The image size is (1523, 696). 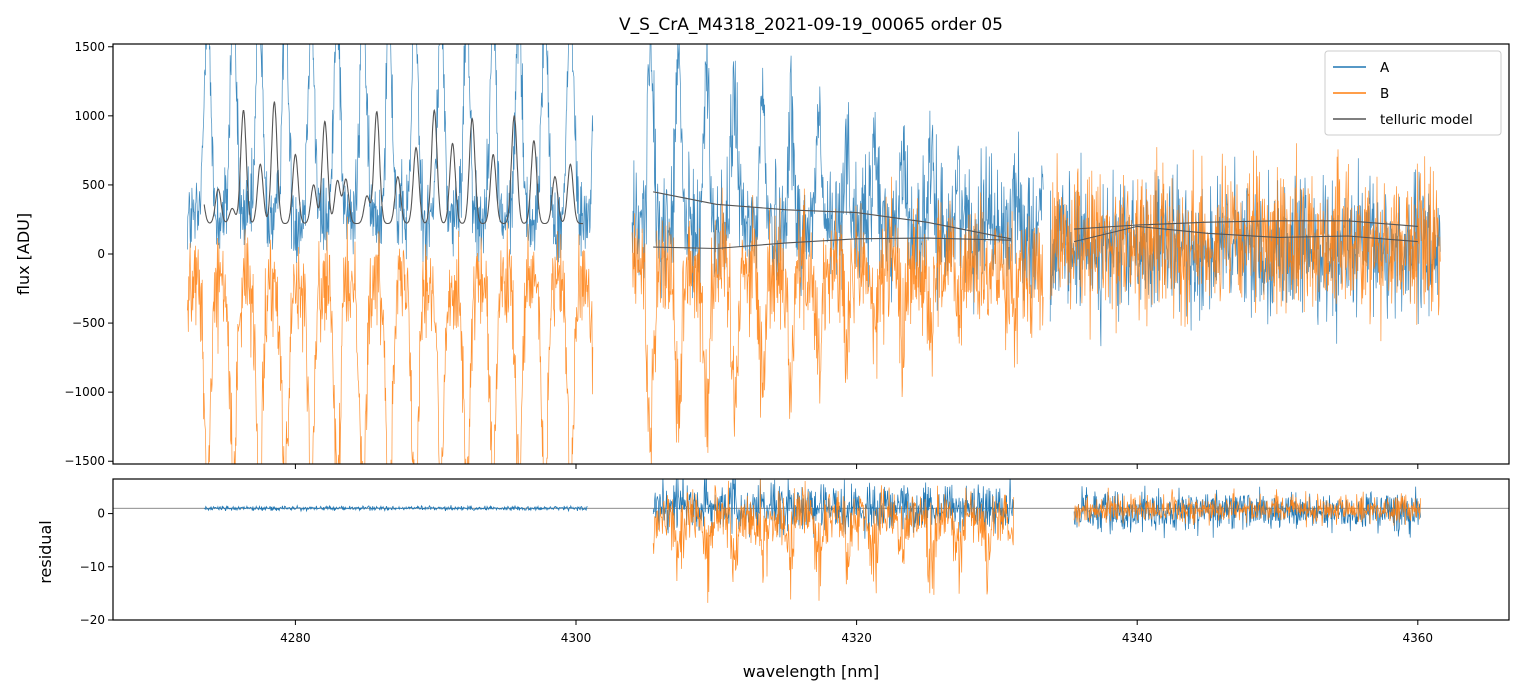 I want to click on top-y-tick-label: −500, so click(x=88, y=323).